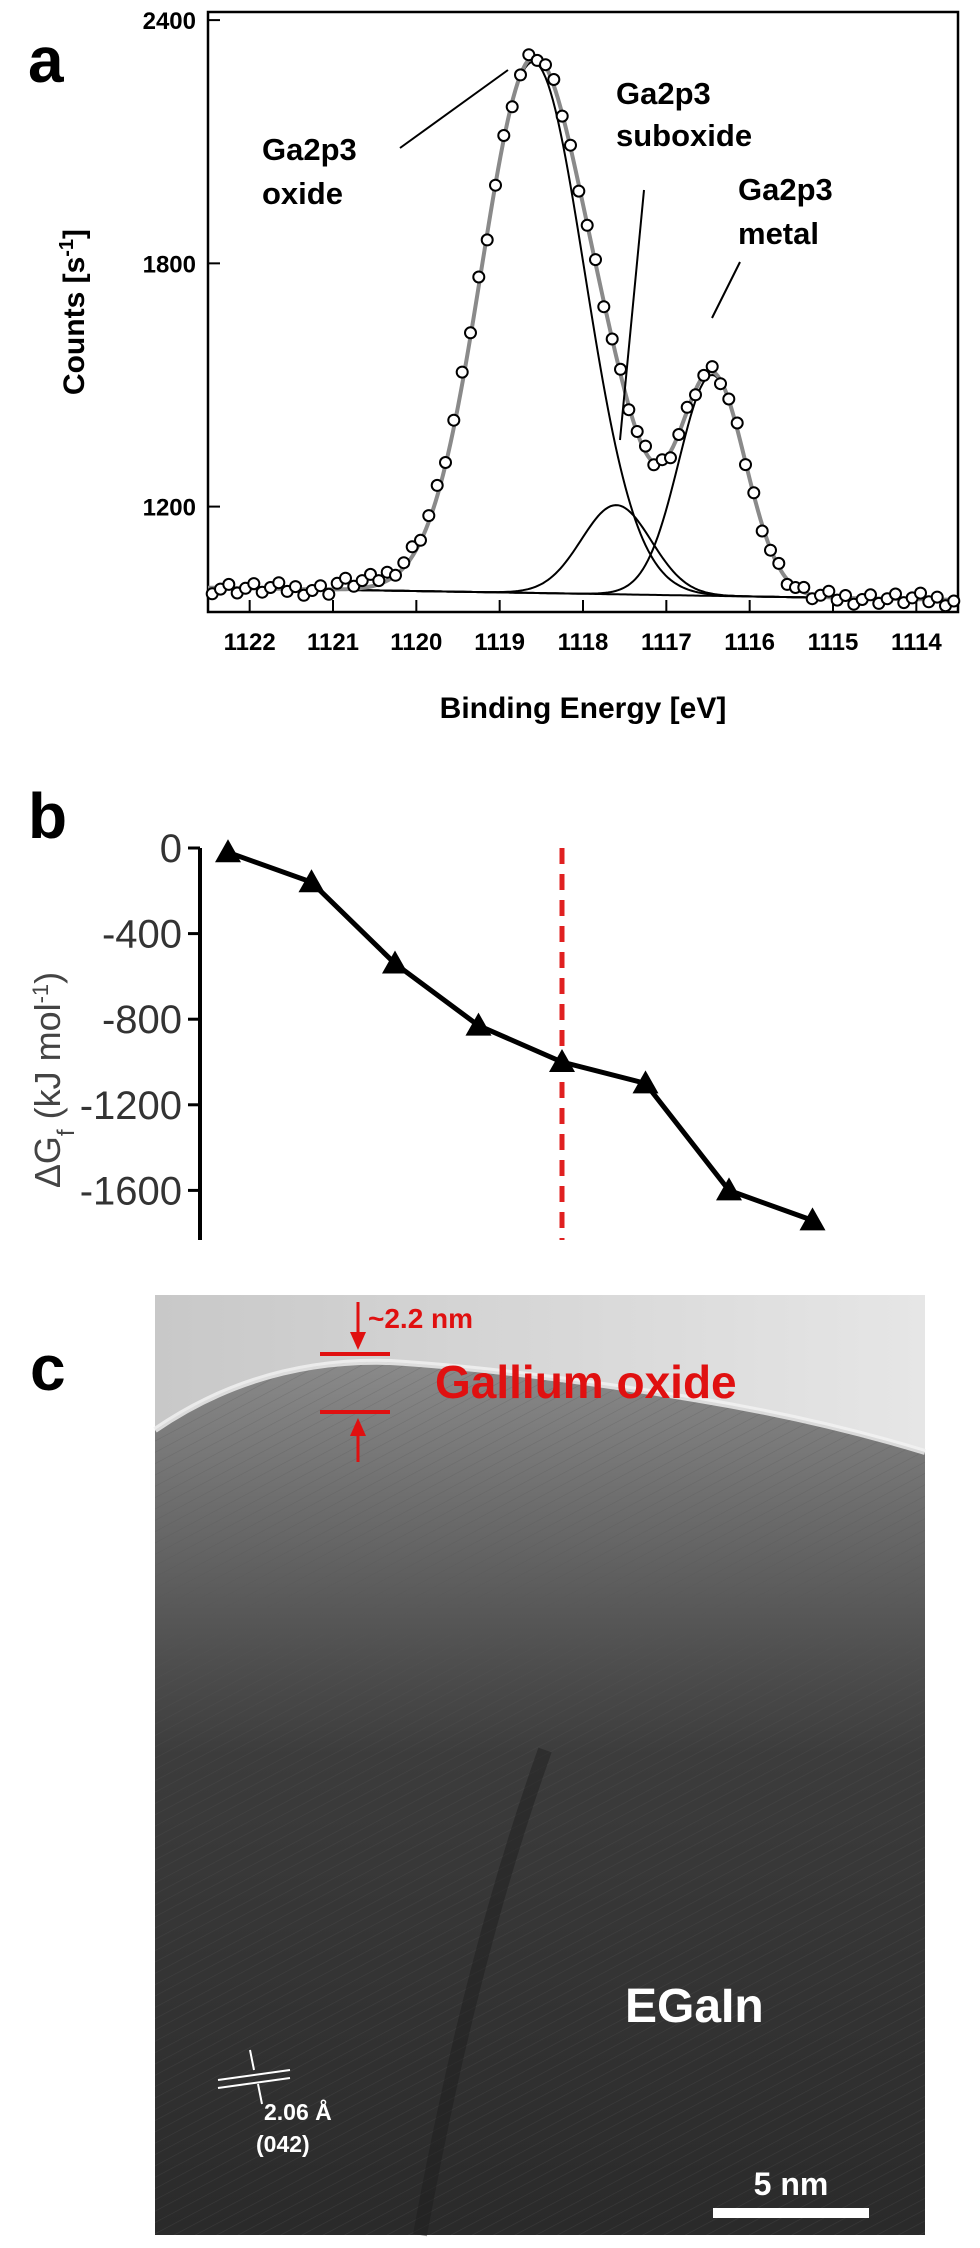 The width and height of the screenshot is (980, 2248). Describe the element at coordinates (260, 2094) in the screenshot. I see `spacing-arrow-bottom` at that location.